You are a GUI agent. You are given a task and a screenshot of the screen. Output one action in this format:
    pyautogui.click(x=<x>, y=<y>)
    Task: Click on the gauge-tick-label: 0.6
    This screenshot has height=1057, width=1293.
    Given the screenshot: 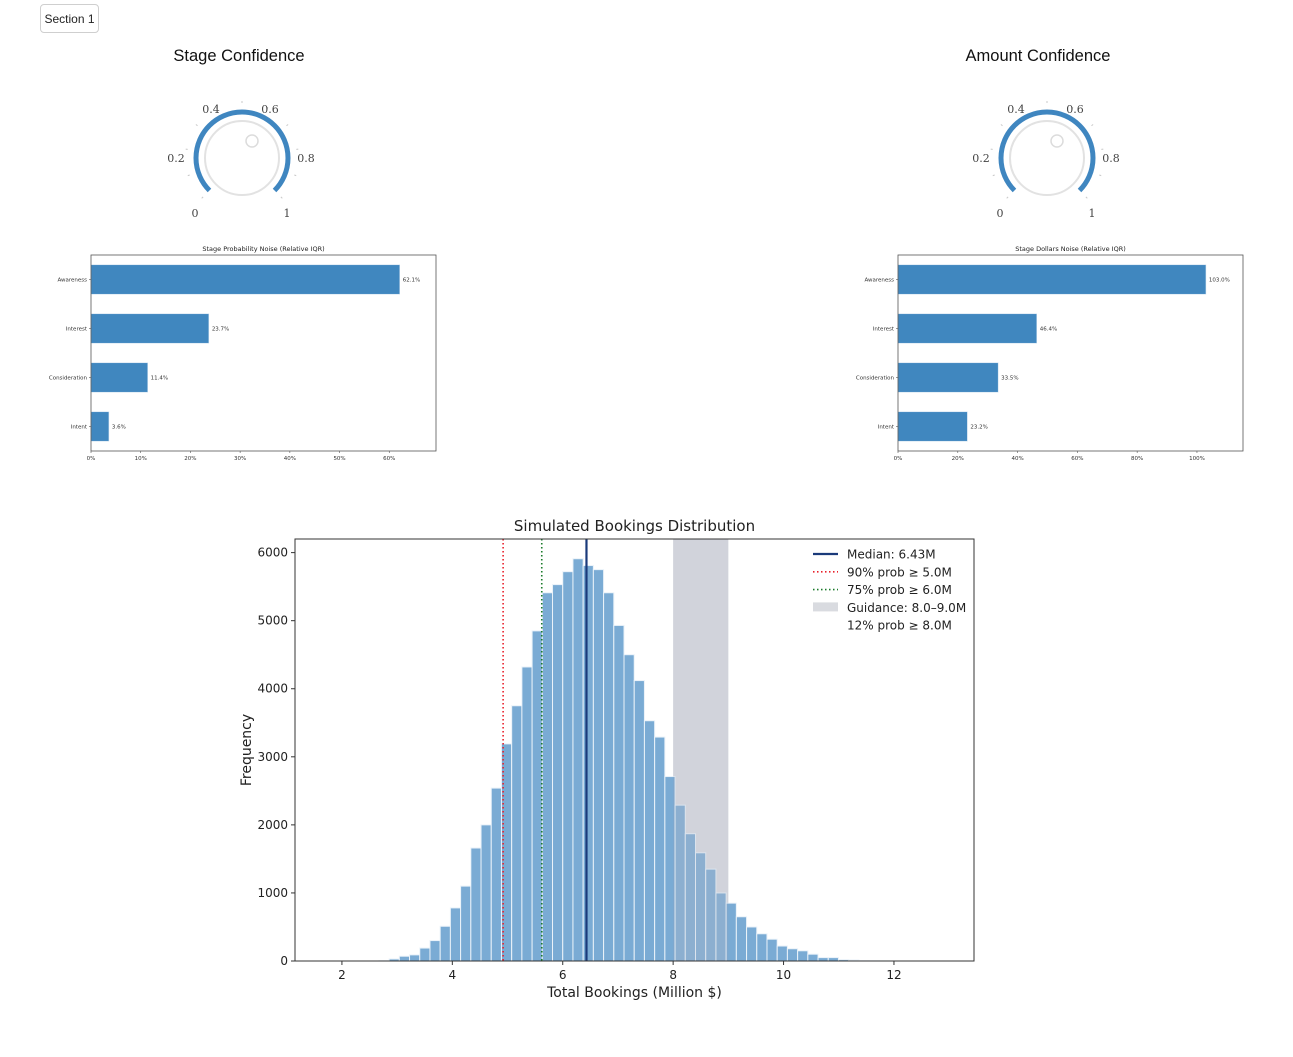 What is the action you would take?
    pyautogui.click(x=270, y=109)
    